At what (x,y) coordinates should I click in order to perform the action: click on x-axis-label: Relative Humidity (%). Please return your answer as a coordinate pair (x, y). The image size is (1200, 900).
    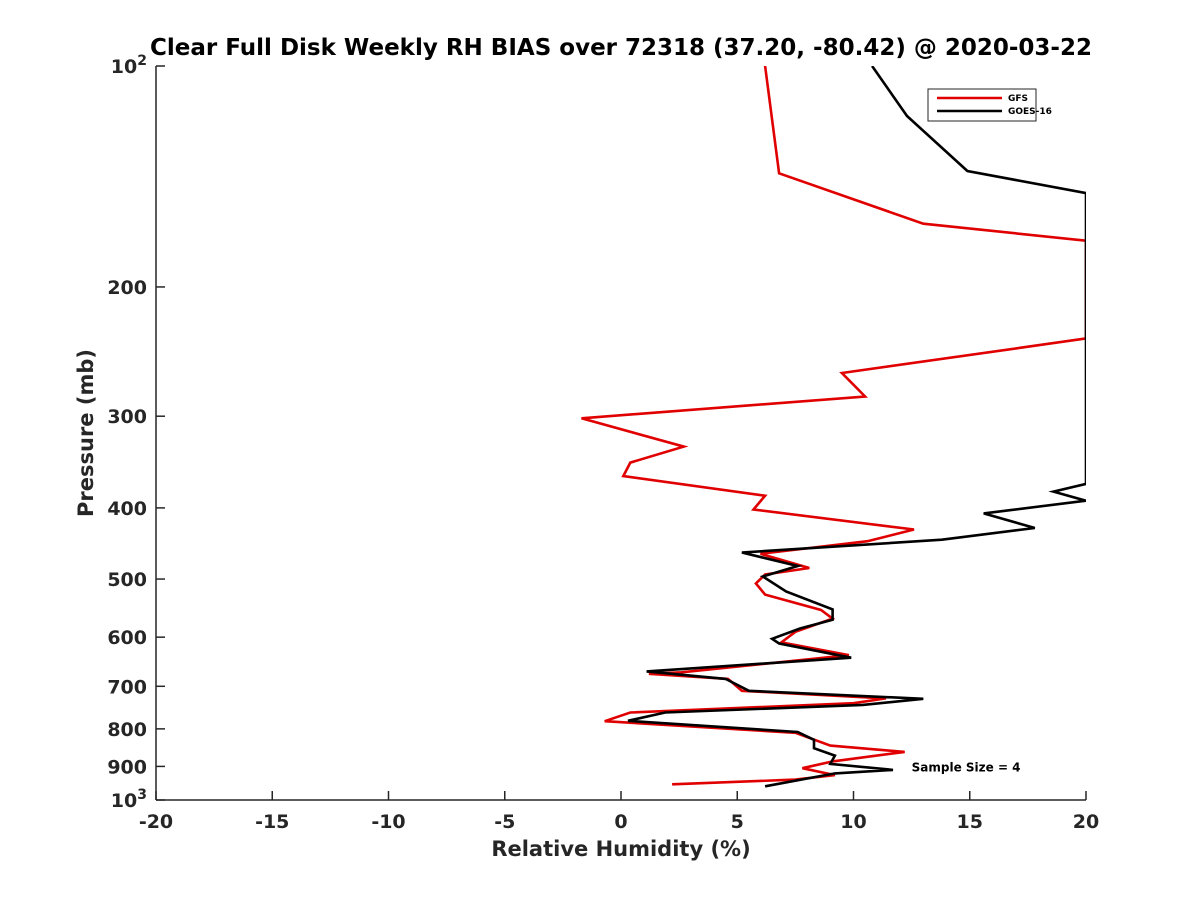
    Looking at the image, I should click on (620, 849).